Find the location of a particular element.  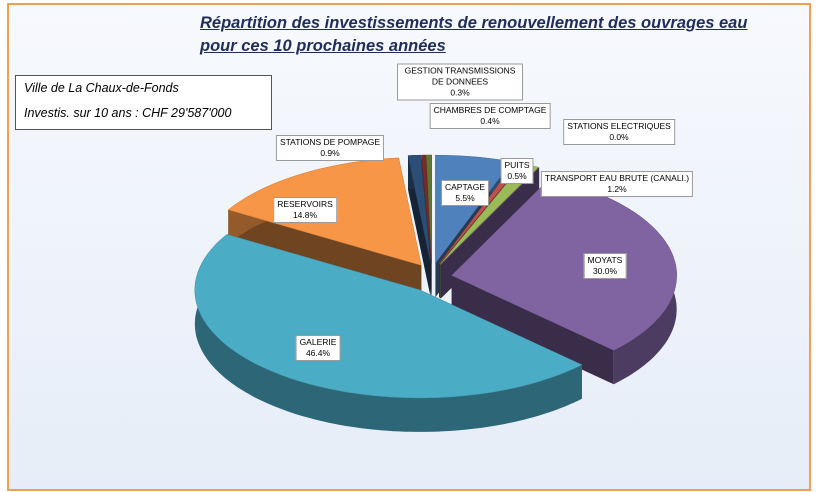

chart-title: pour ces 10 prochaines années is located at coordinates (323, 46).